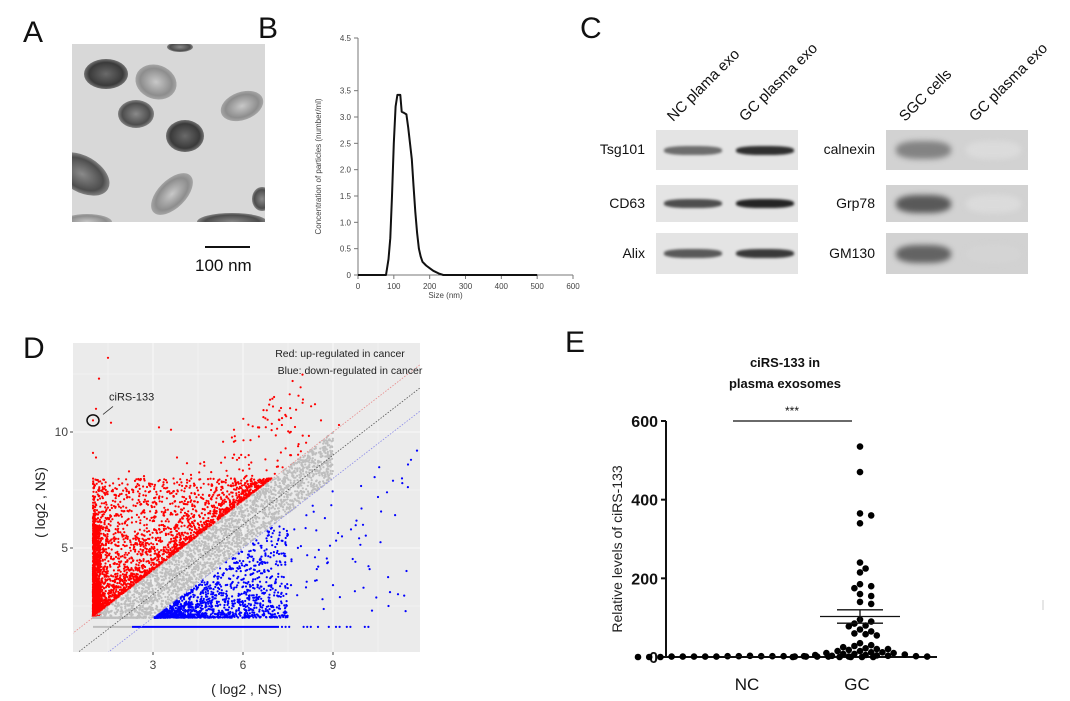  Describe the element at coordinates (855, 202) in the screenshot. I see `blot-row-label: Grp78` at that location.